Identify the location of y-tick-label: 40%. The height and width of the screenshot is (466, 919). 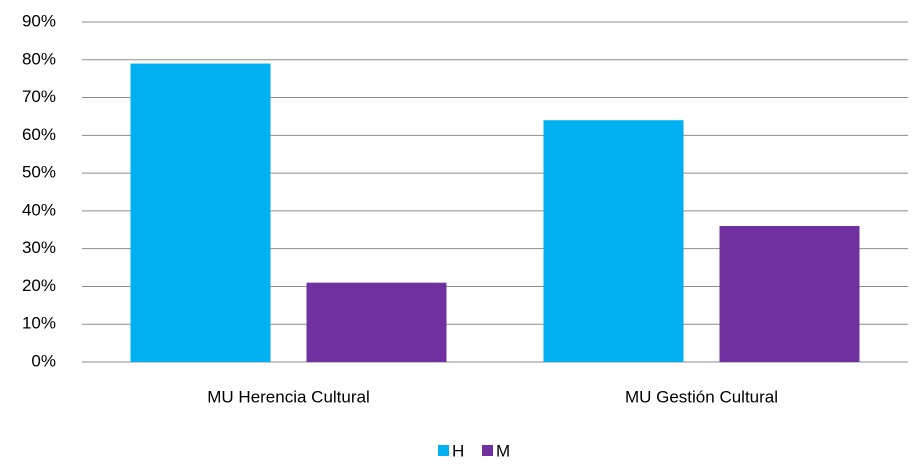
(39, 209).